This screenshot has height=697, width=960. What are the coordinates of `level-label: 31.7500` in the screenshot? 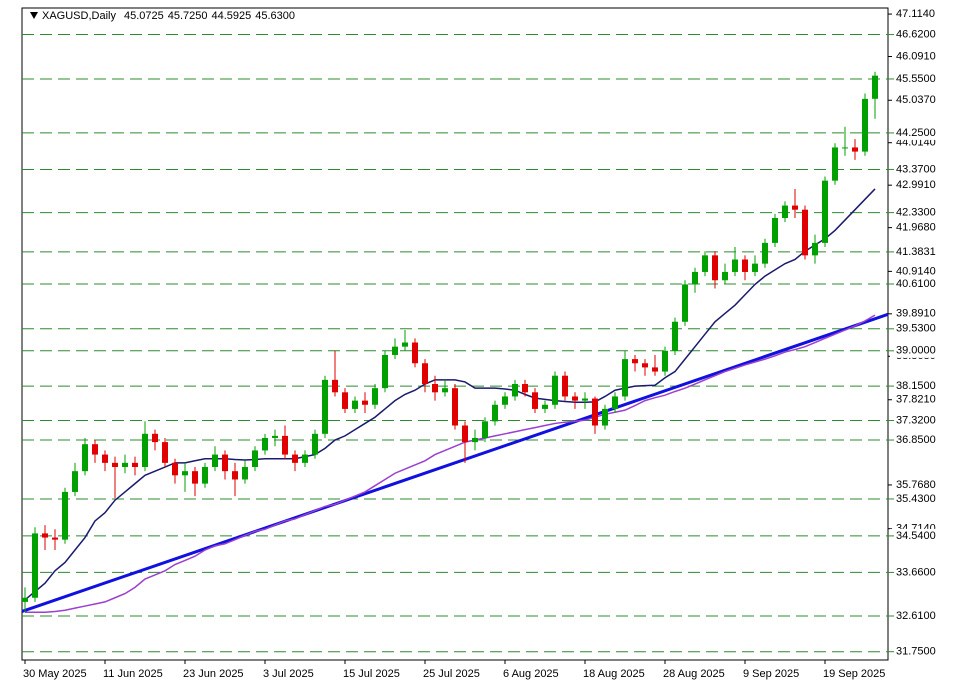 It's located at (916, 652).